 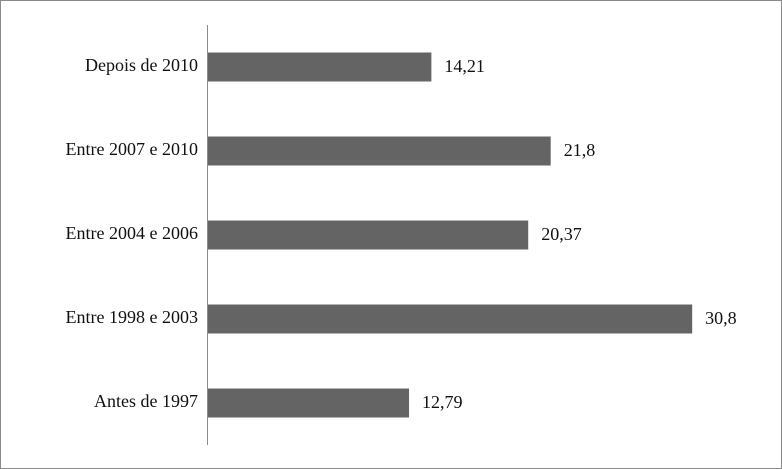 I want to click on category-label: Depois de 2010, so click(x=141, y=65).